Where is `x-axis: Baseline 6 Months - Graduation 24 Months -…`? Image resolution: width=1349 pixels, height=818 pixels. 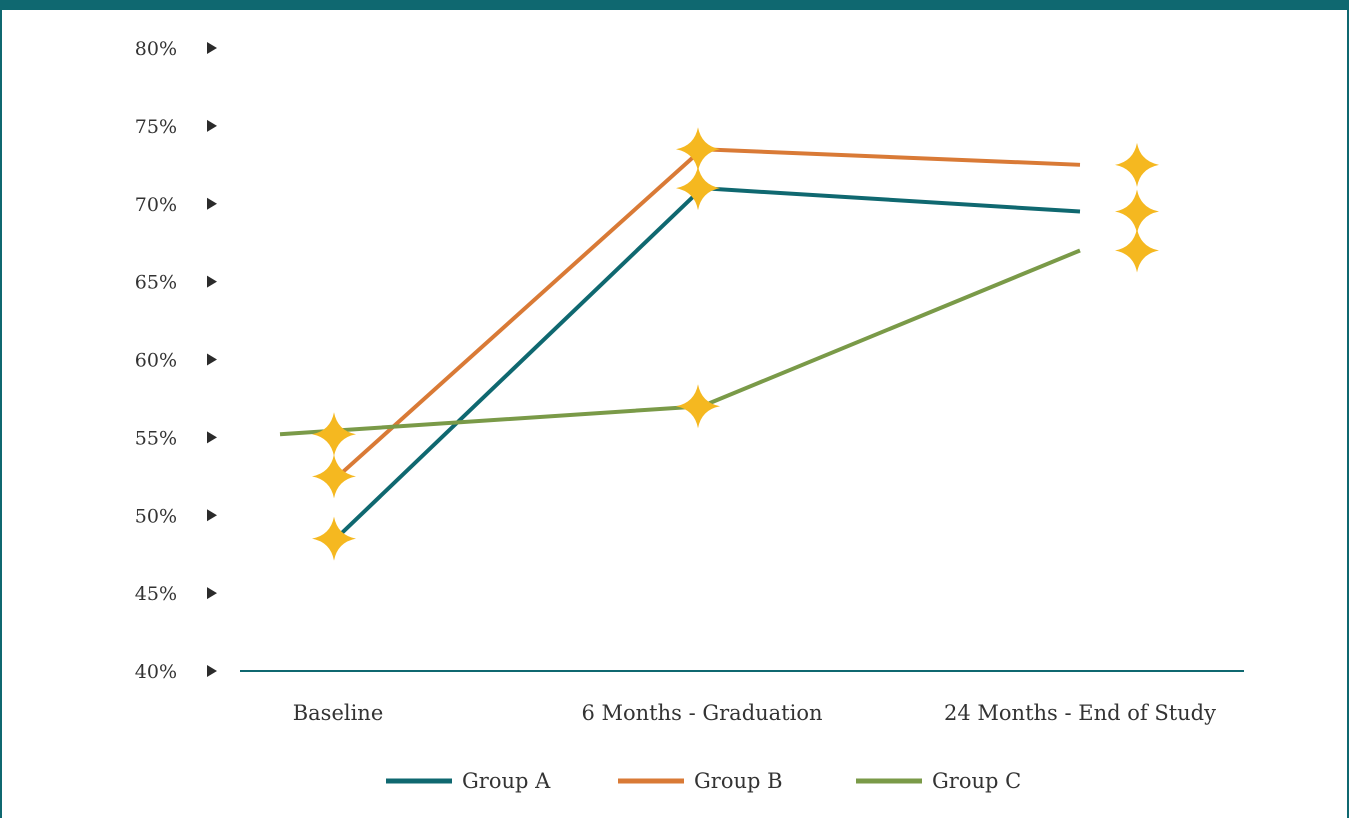
x-axis: Baseline 6 Months - Graduation 24 Months -… is located at coordinates (754, 713).